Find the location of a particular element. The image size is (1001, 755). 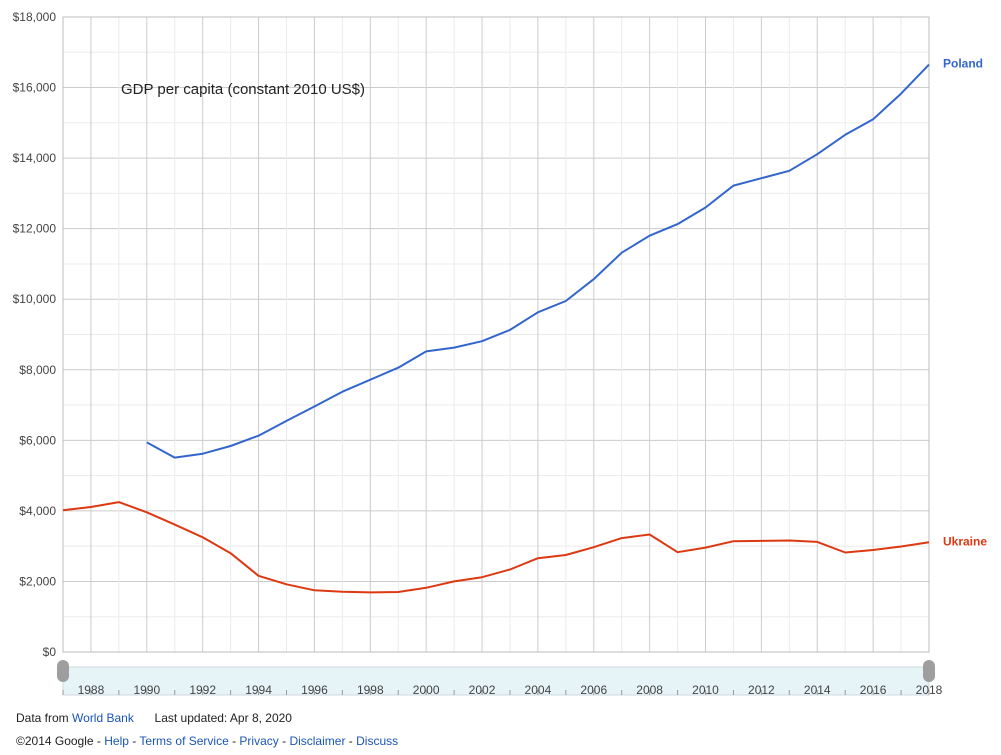

disclaimer-link: Disclaimer is located at coordinates (317, 741).